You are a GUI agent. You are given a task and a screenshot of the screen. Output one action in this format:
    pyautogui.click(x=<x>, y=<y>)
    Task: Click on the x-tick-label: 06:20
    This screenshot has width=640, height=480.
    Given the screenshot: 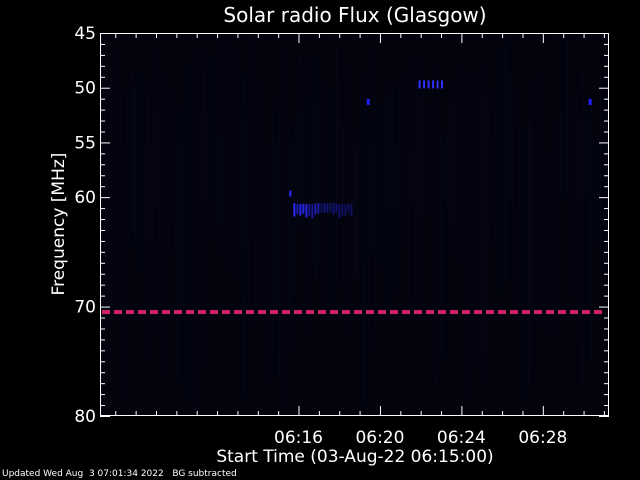 What is the action you would take?
    pyautogui.click(x=379, y=438)
    